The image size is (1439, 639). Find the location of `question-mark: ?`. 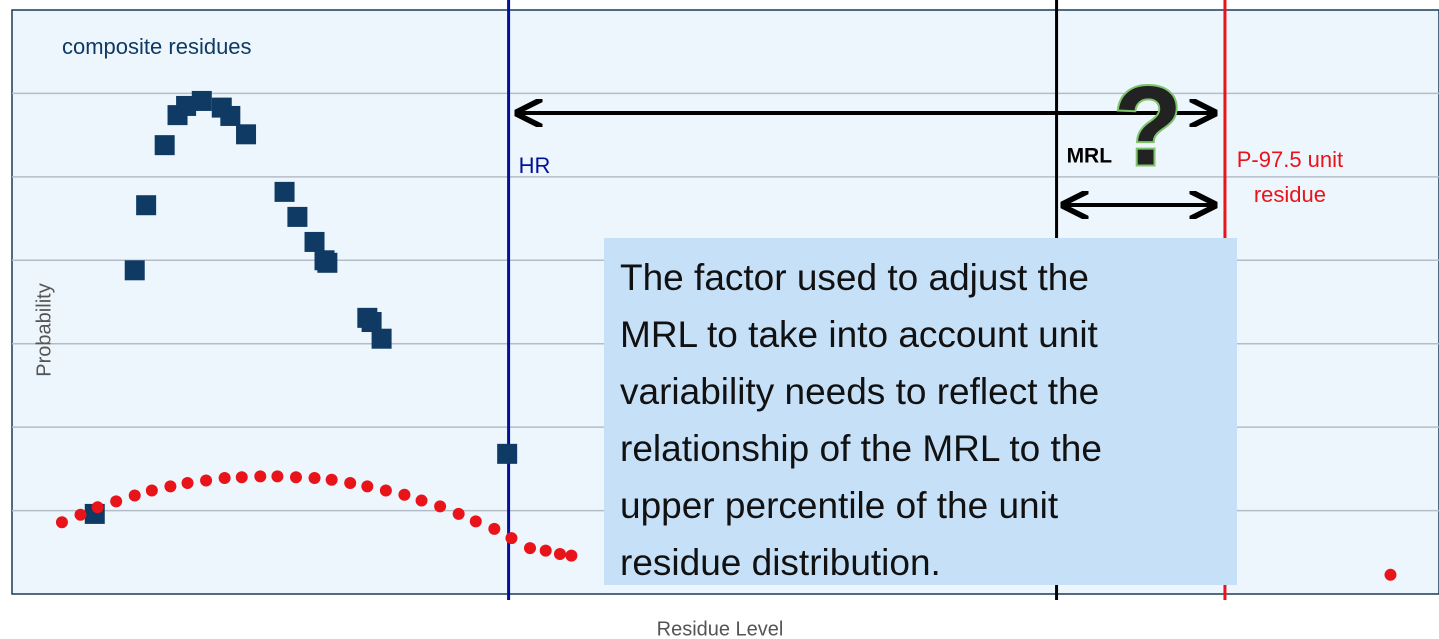

question-mark: ? is located at coordinates (1148, 126).